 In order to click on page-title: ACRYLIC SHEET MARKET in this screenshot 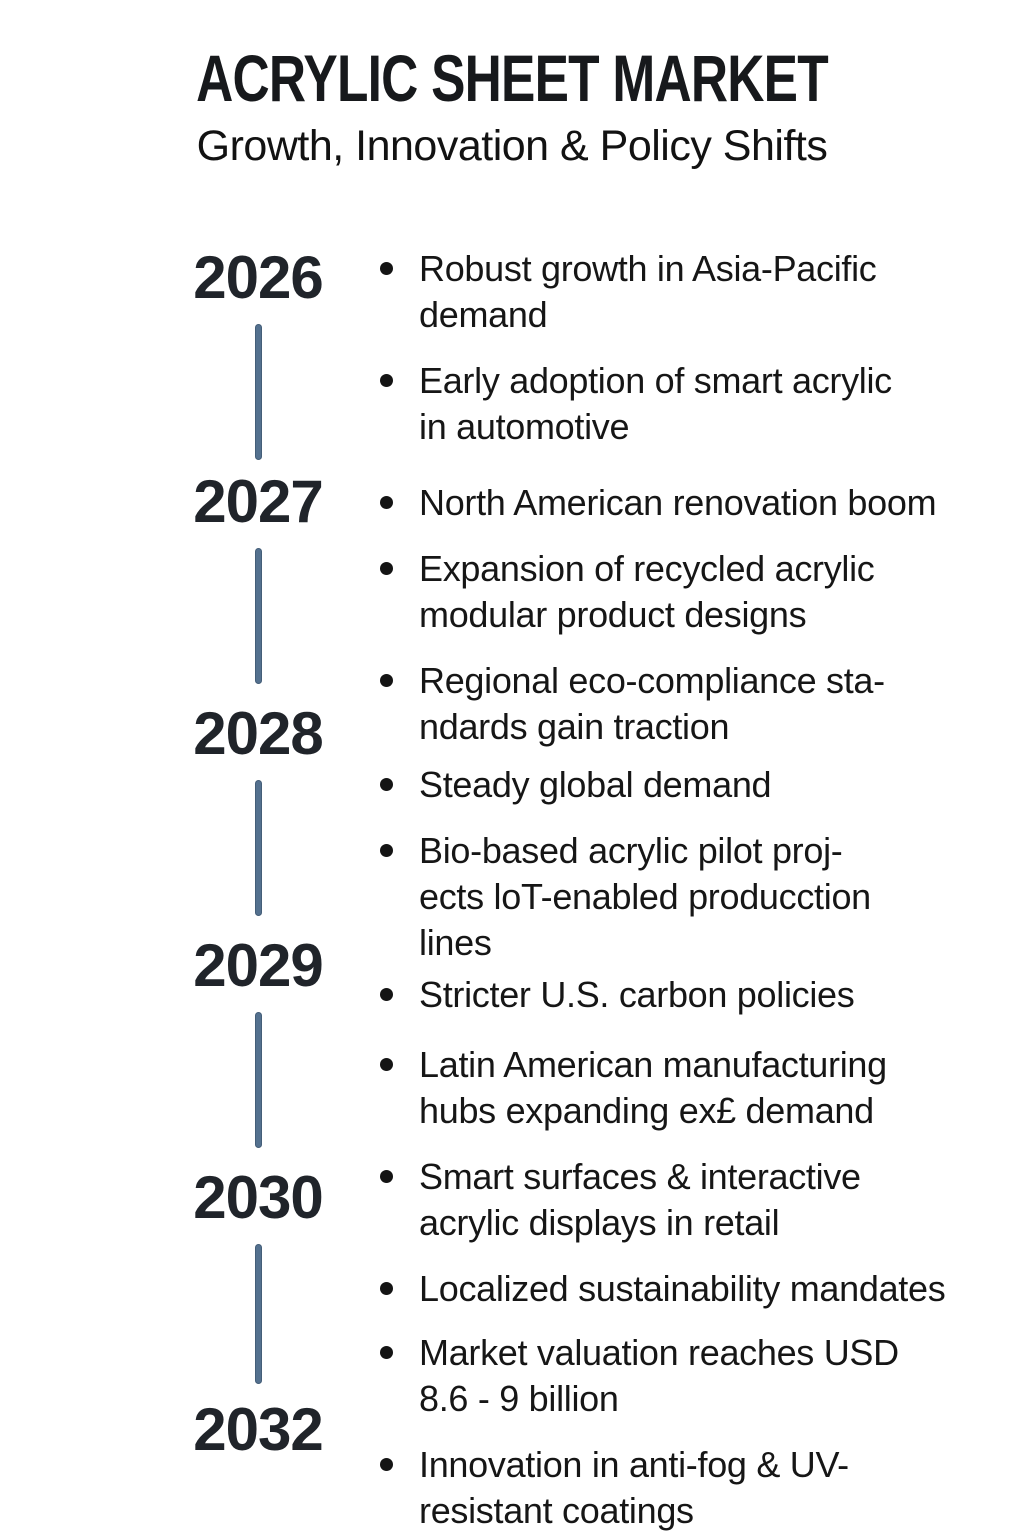, I will do `click(512, 78)`.